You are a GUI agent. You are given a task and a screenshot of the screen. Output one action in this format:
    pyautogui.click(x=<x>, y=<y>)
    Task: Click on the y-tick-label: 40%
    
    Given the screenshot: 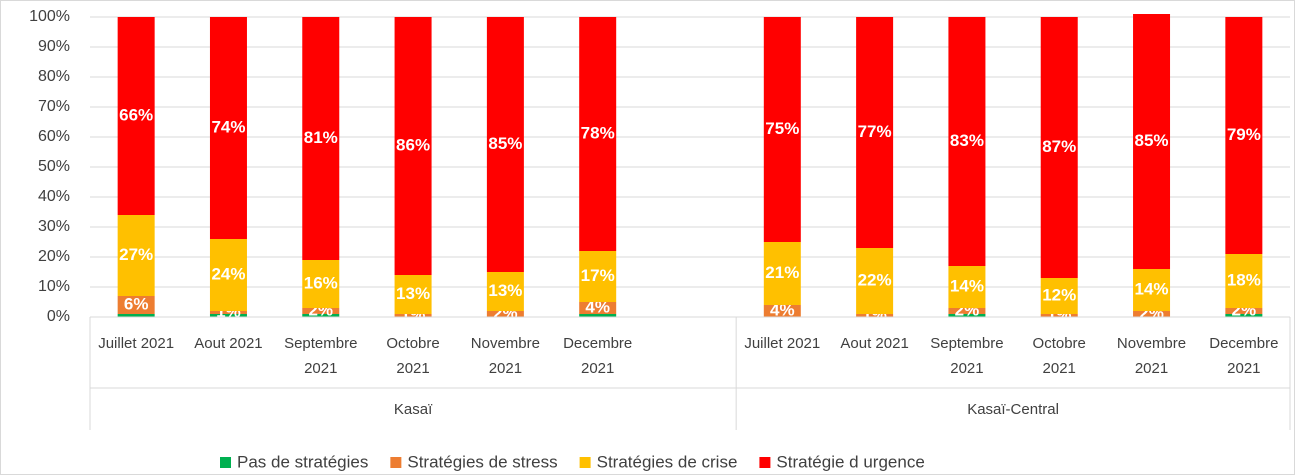 What is the action you would take?
    pyautogui.click(x=54, y=196)
    